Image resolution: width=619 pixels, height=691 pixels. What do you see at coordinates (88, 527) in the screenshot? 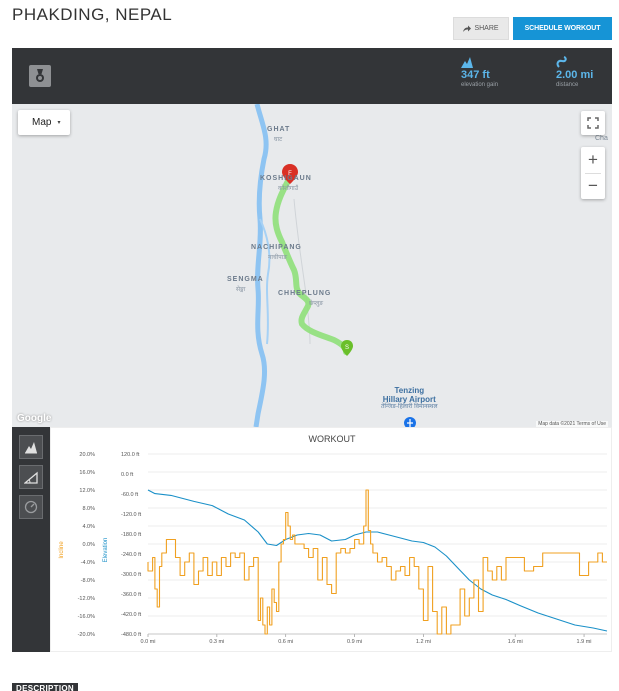
I see `incline-tick-label: 4.0%` at bounding box center [88, 527].